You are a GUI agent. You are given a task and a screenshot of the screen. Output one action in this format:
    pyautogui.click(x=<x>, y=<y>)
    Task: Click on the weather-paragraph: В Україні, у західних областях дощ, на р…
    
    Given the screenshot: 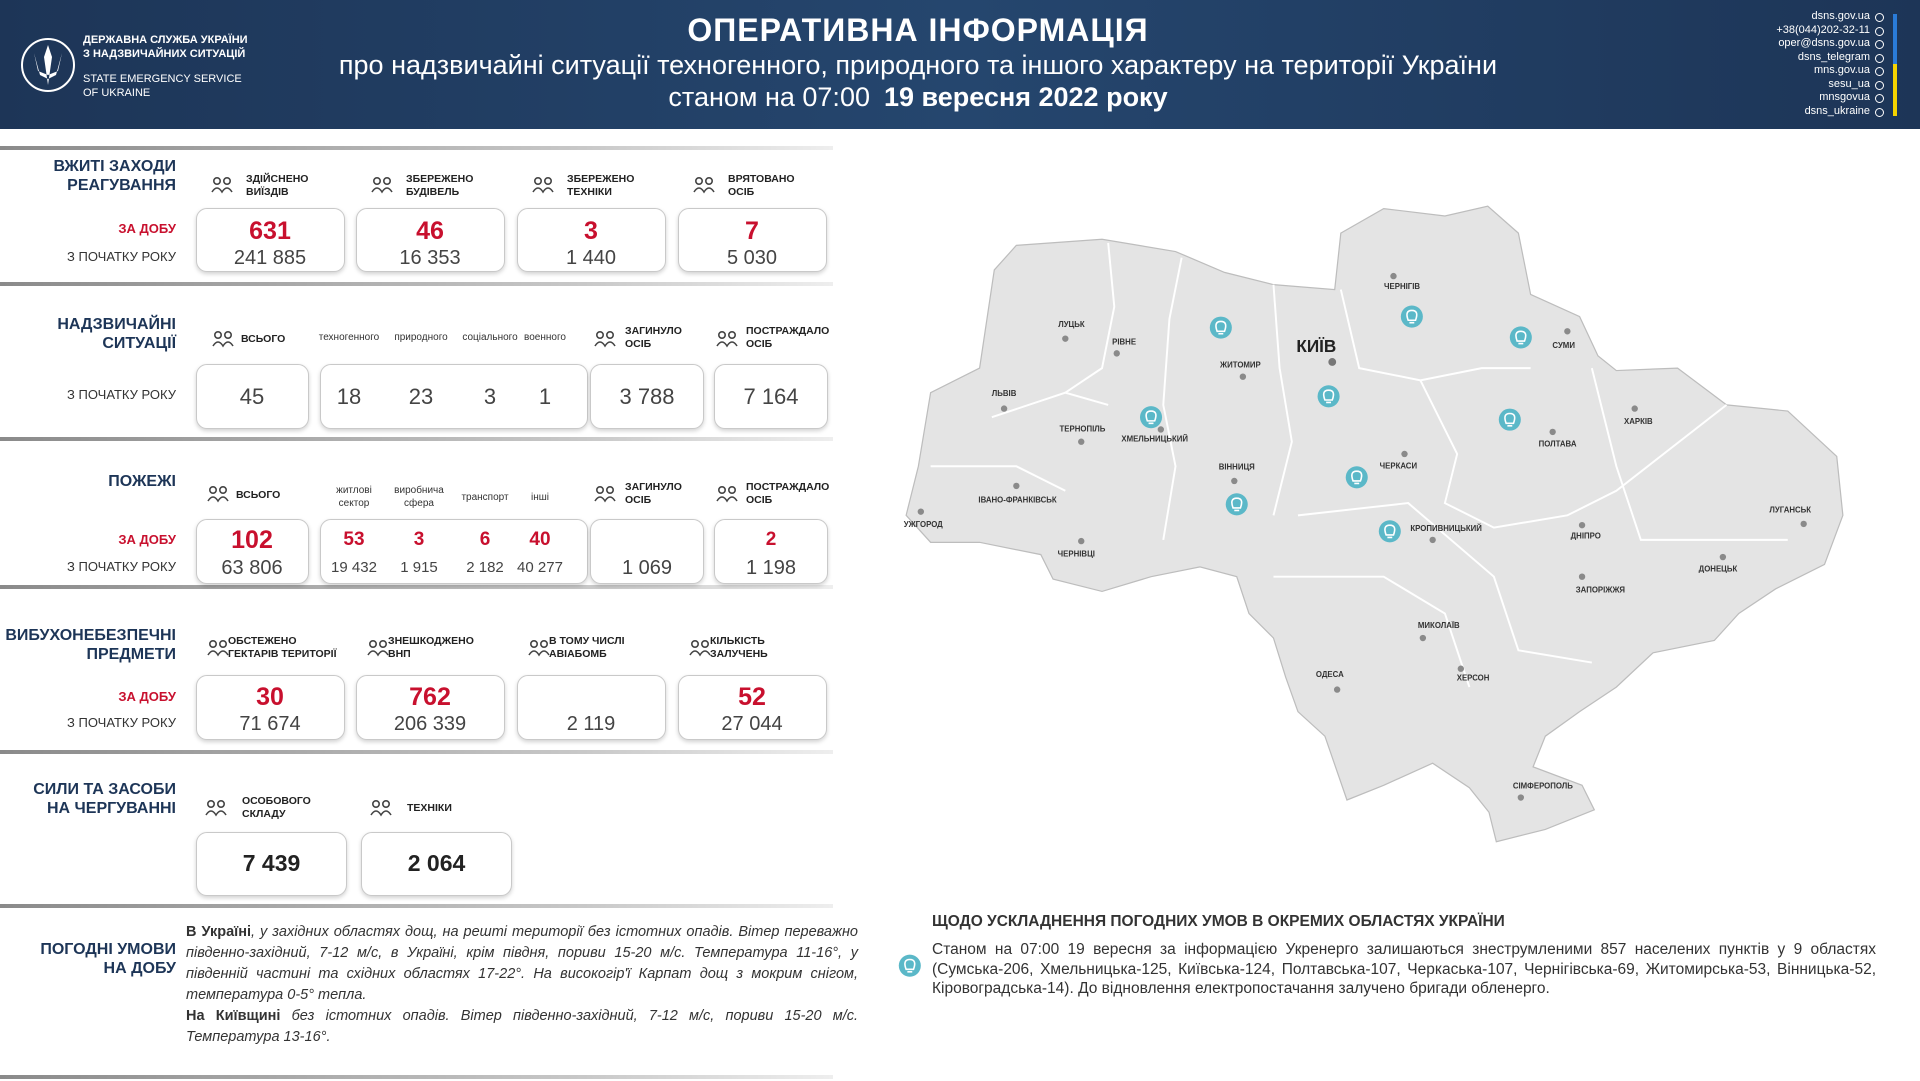 What is the action you would take?
    pyautogui.click(x=522, y=964)
    